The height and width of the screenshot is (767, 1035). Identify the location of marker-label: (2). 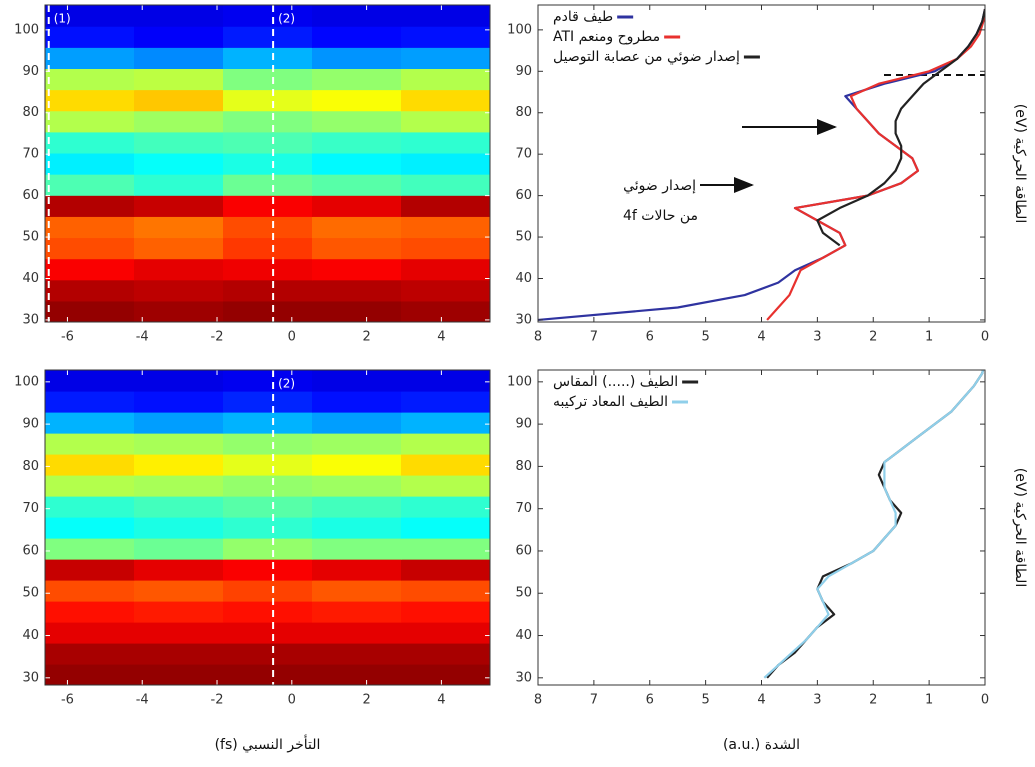
(286, 384).